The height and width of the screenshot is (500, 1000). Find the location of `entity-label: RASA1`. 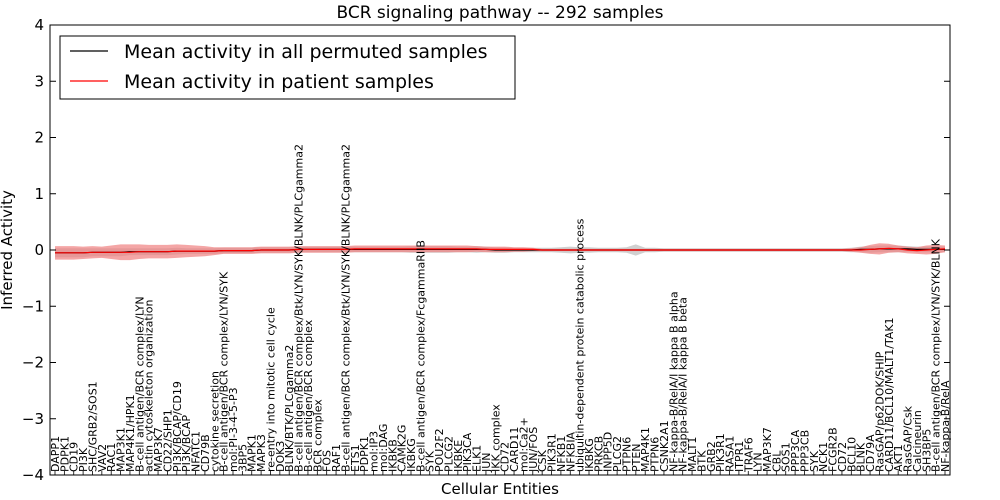

entity-label: RASA1 is located at coordinates (730, 454).